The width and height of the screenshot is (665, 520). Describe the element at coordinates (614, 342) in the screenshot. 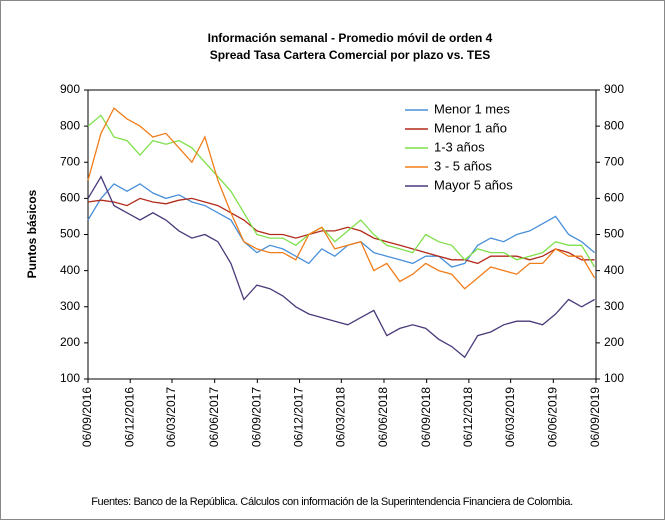

I see `y2-tick-label: 200` at that location.